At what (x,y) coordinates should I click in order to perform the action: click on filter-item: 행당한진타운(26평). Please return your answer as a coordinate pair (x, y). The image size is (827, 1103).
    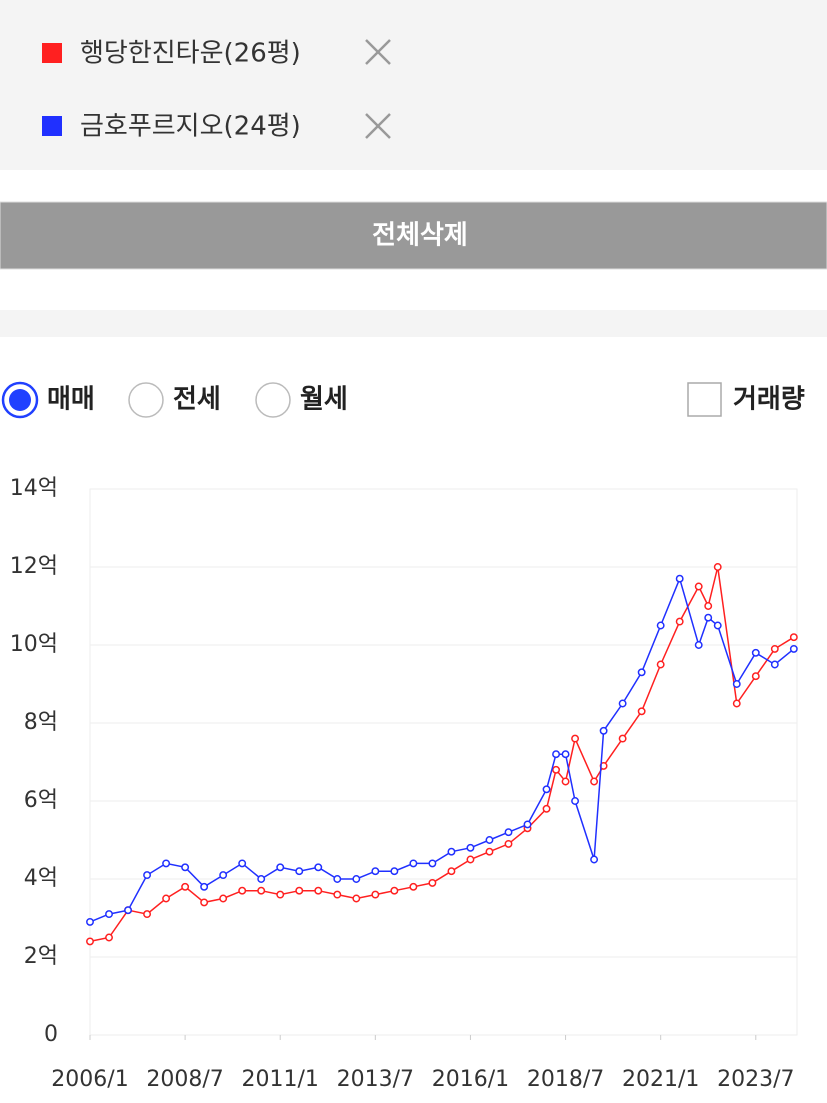
    Looking at the image, I should click on (216, 54).